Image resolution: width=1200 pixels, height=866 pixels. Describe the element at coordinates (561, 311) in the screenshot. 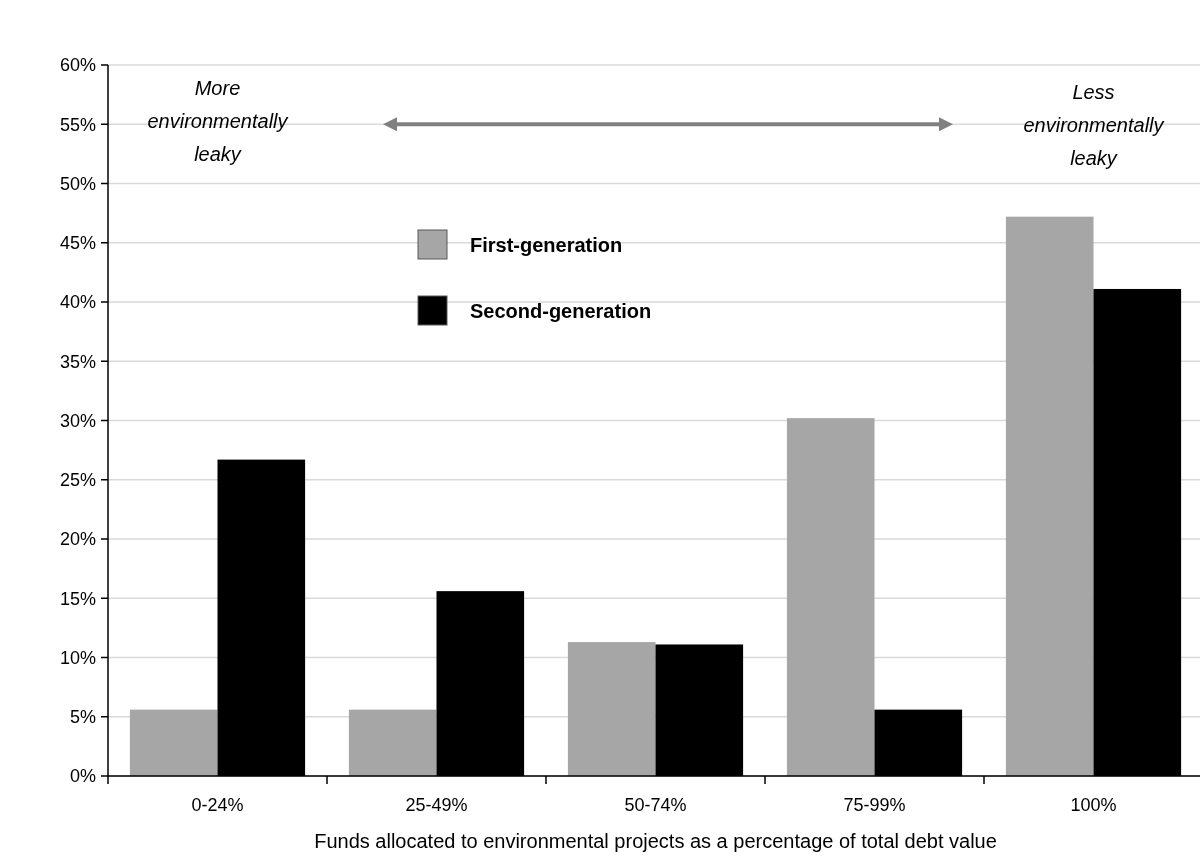

I see `legend-label: Second-generation` at that location.